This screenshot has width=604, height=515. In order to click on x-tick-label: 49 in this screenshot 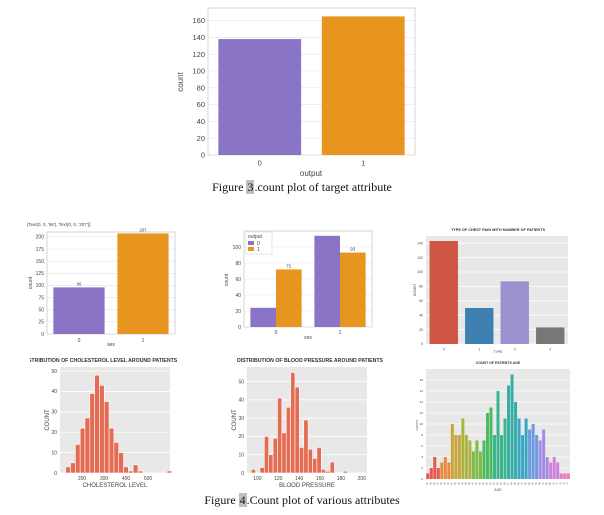, I will do `click(480, 483)`.